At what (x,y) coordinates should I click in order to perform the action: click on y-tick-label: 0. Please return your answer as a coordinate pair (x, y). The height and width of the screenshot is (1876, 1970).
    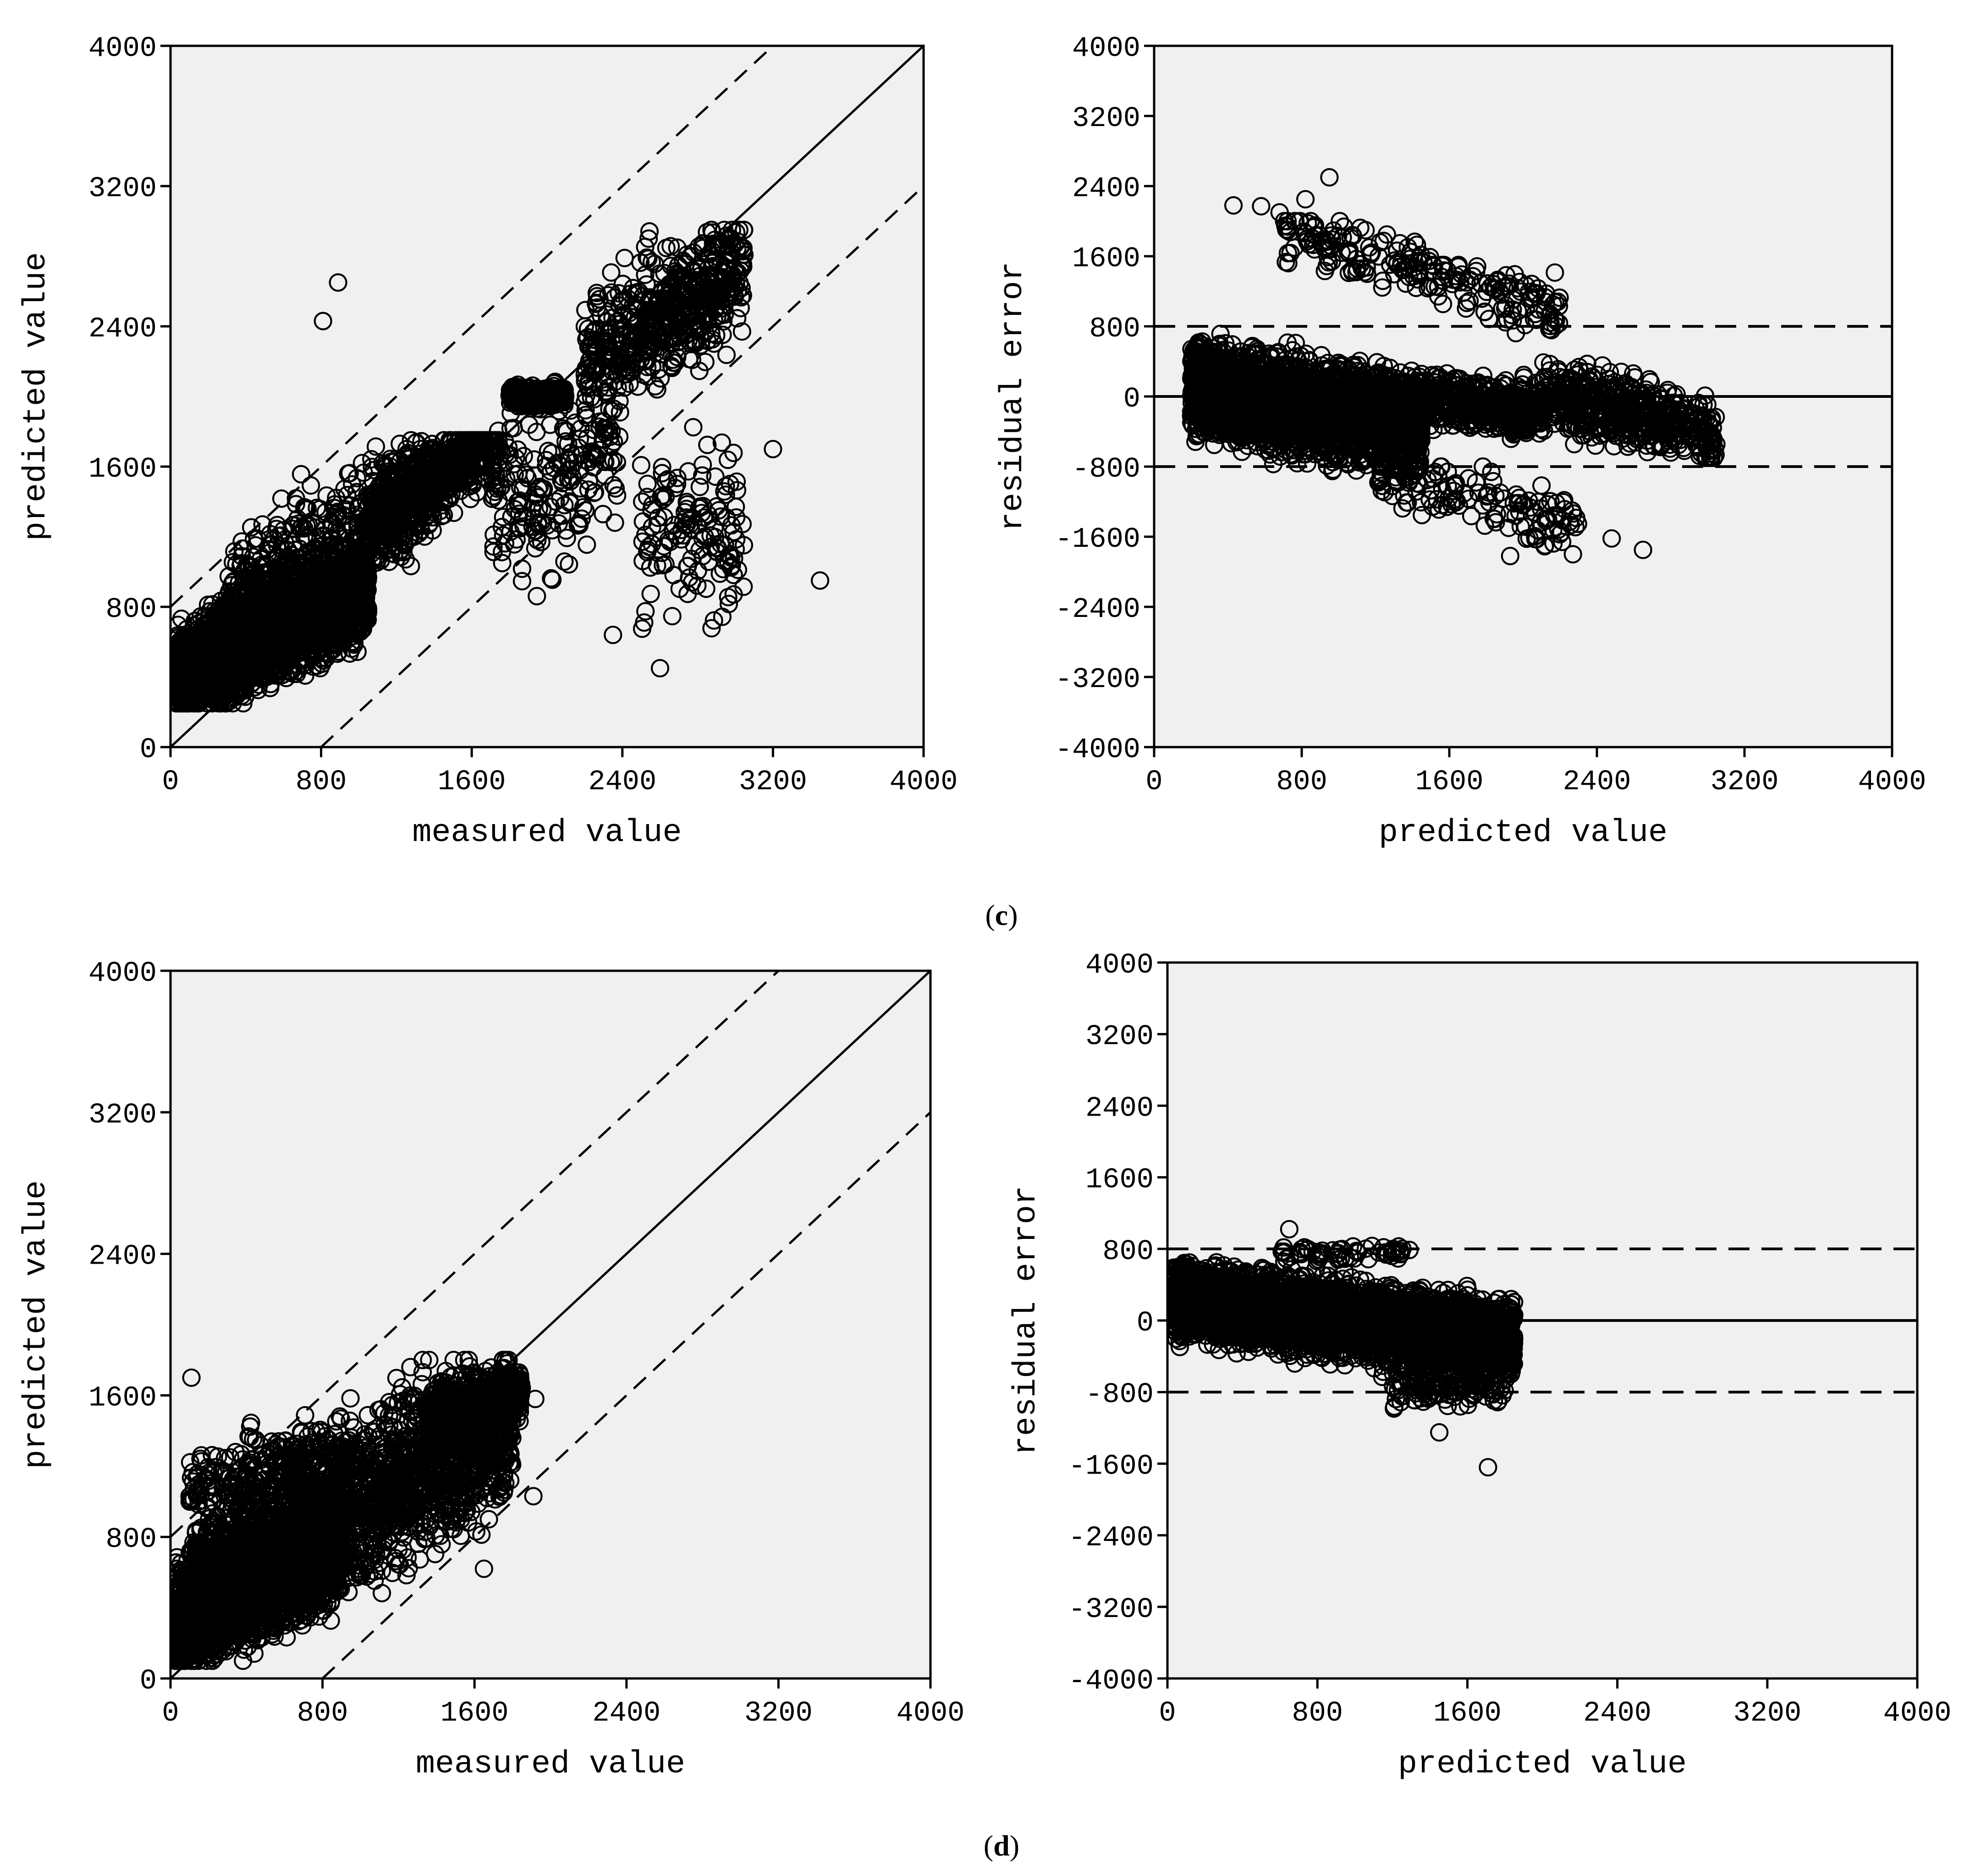
    Looking at the image, I should click on (148, 749).